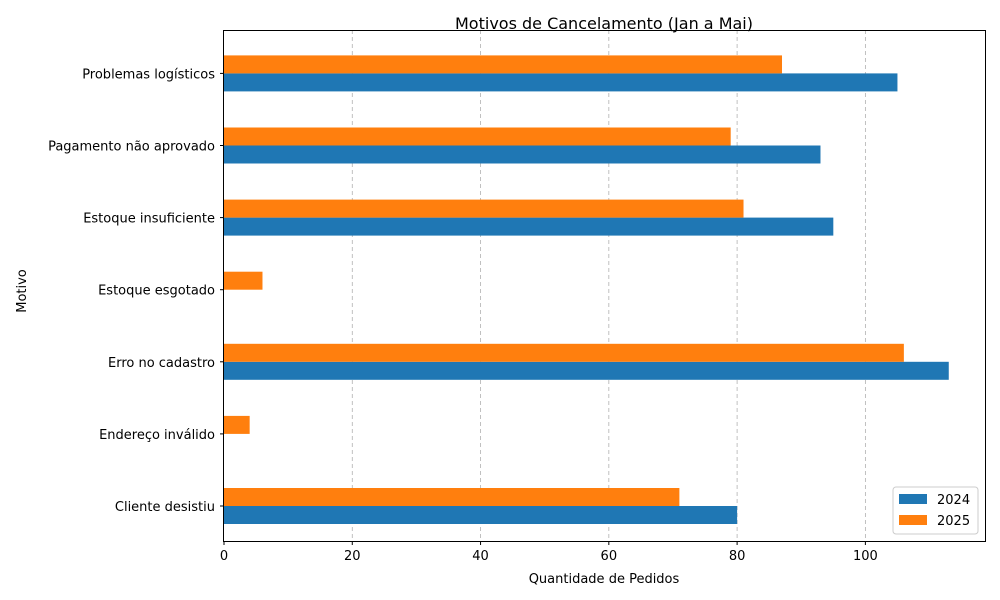 This screenshot has width=1000, height=600. I want to click on legend-label: 2024, so click(953, 500).